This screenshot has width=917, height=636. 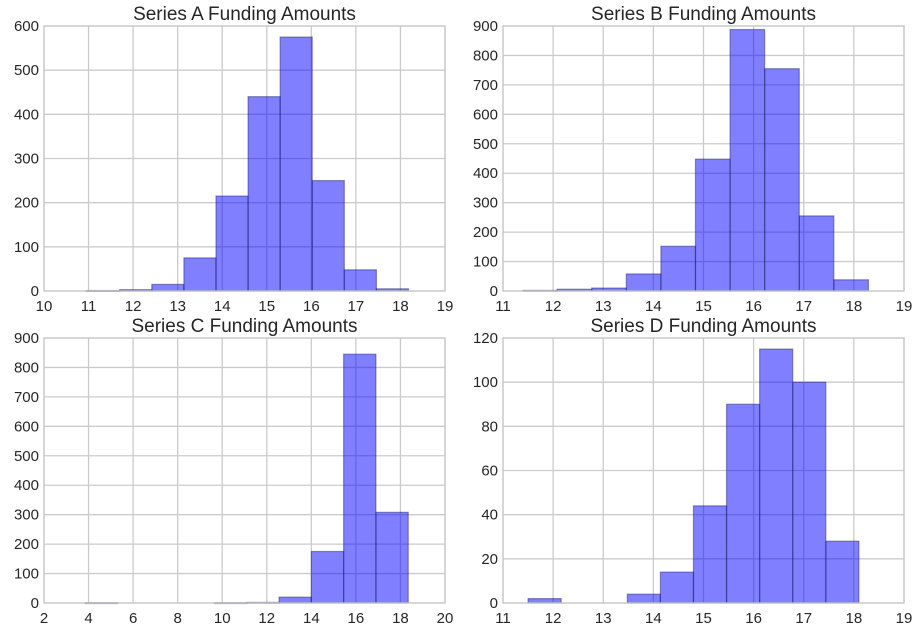 I want to click on y-tick-label: 40, so click(x=489, y=515).